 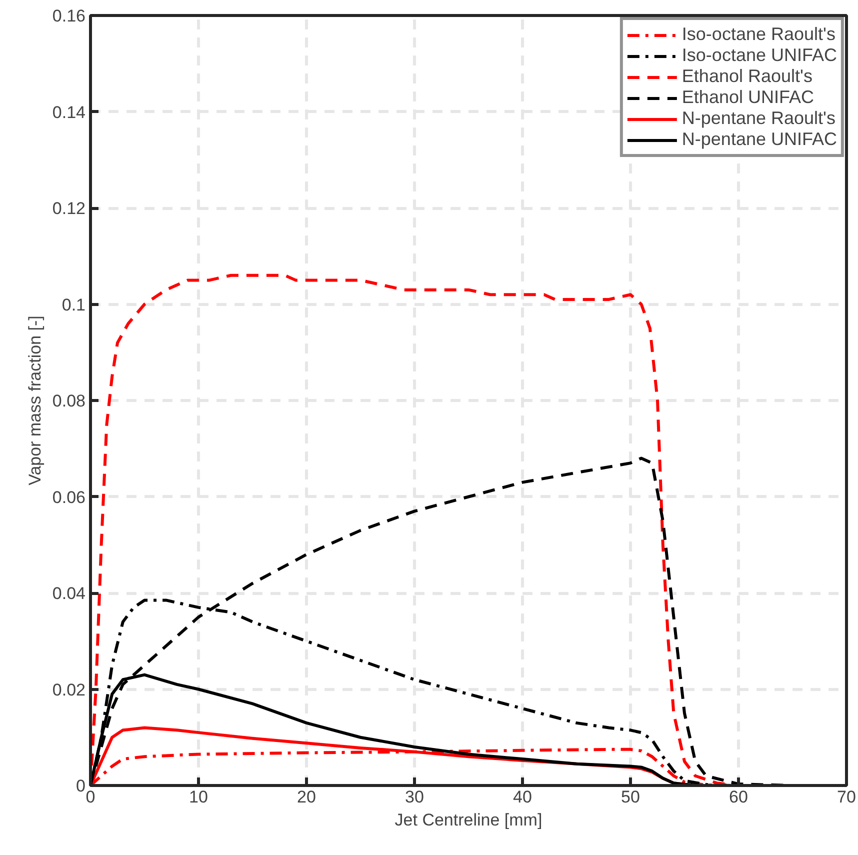 I want to click on y-tick-label: 0.14, so click(x=69, y=112).